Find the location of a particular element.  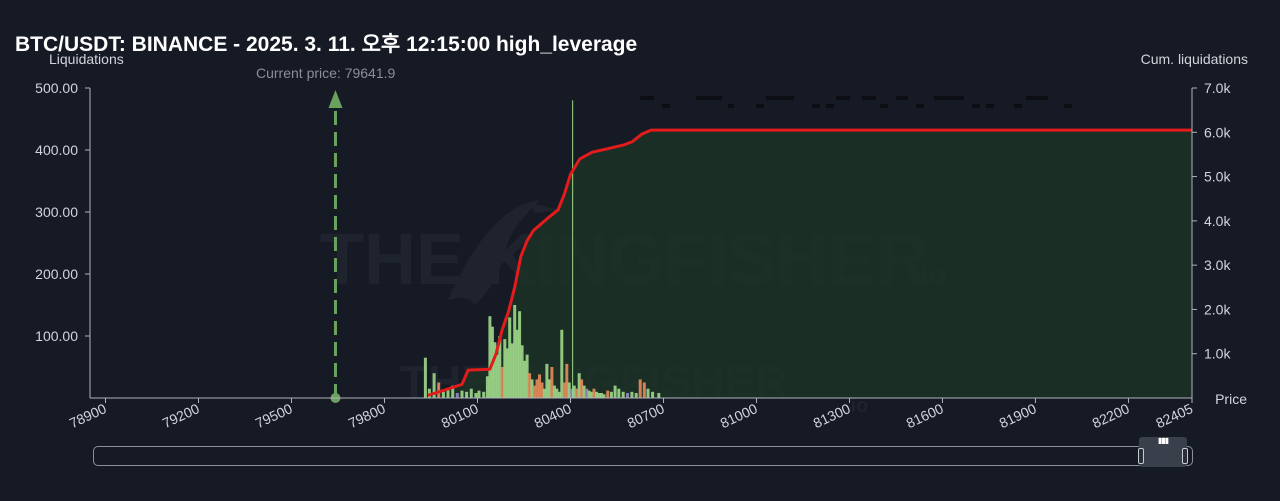

range-handle-left is located at coordinates (1141, 456).